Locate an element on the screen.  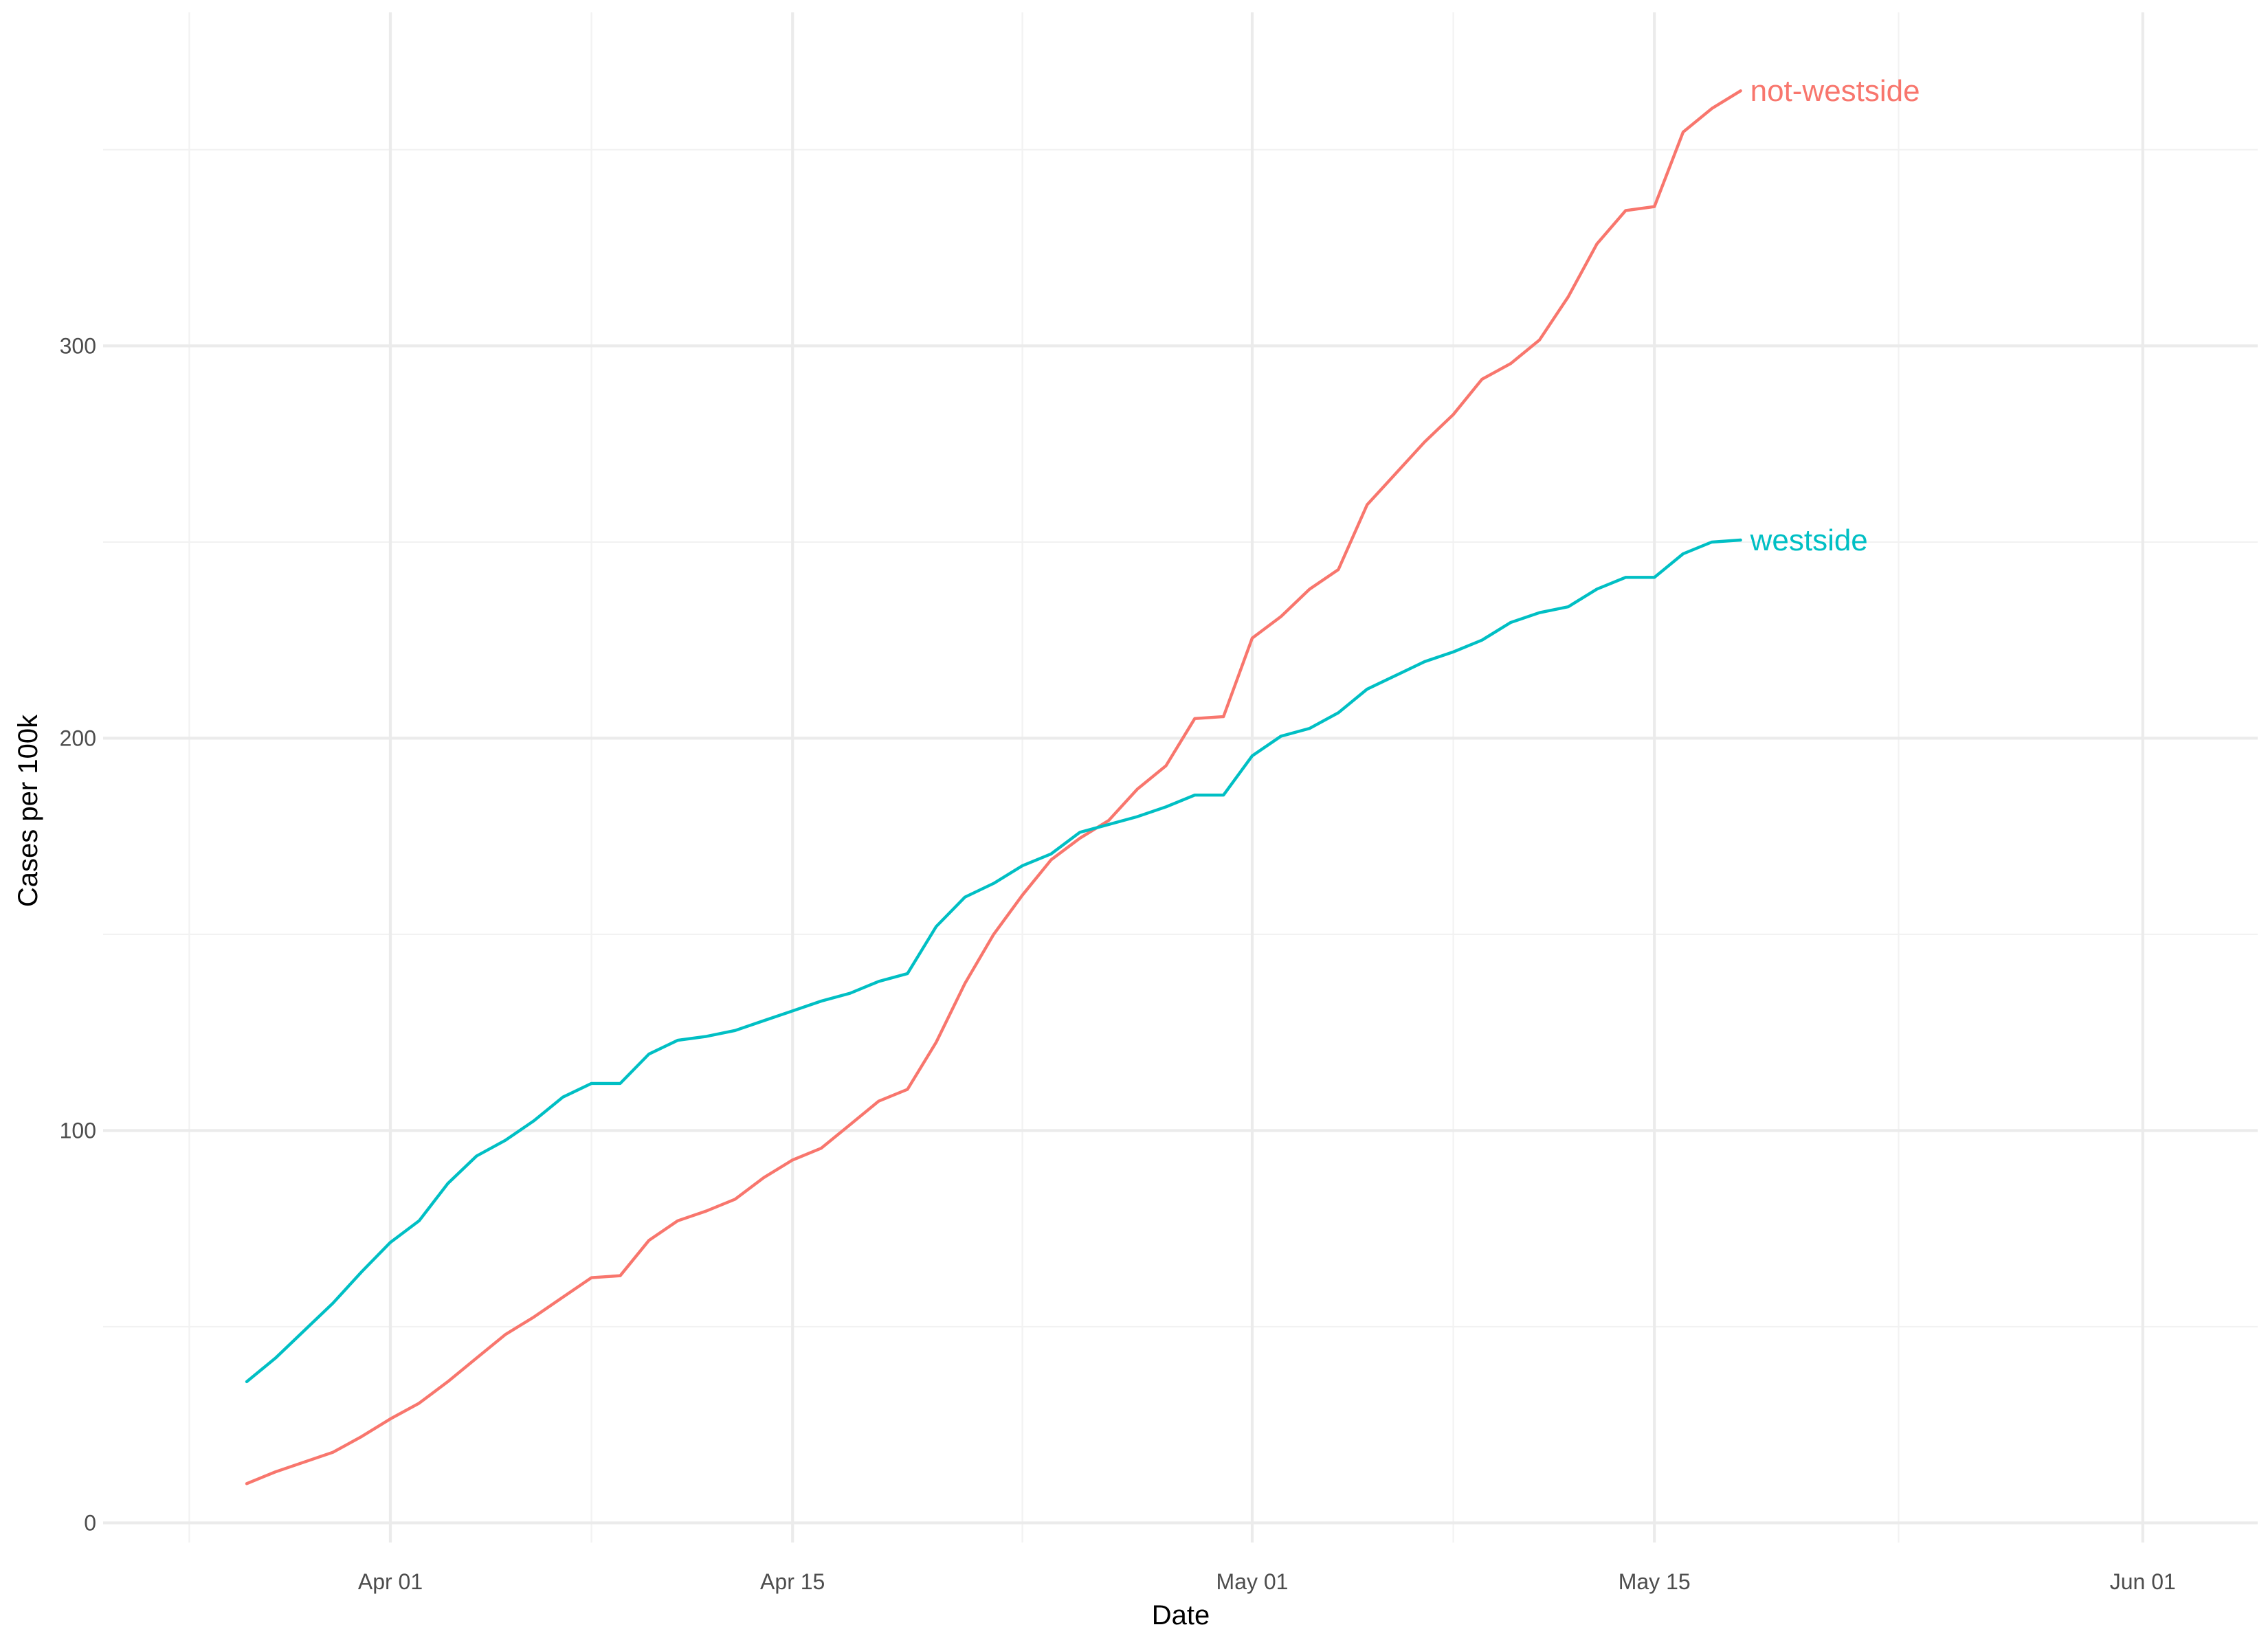
x-axis-title: Date is located at coordinates (1181, 1615).